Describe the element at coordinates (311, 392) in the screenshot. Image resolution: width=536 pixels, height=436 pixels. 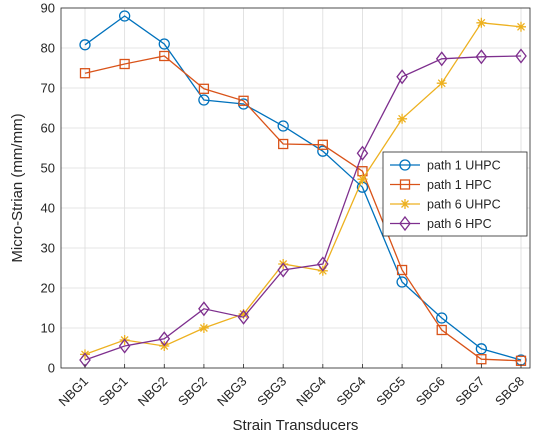
I see `x-tick-label: NBG4` at that location.